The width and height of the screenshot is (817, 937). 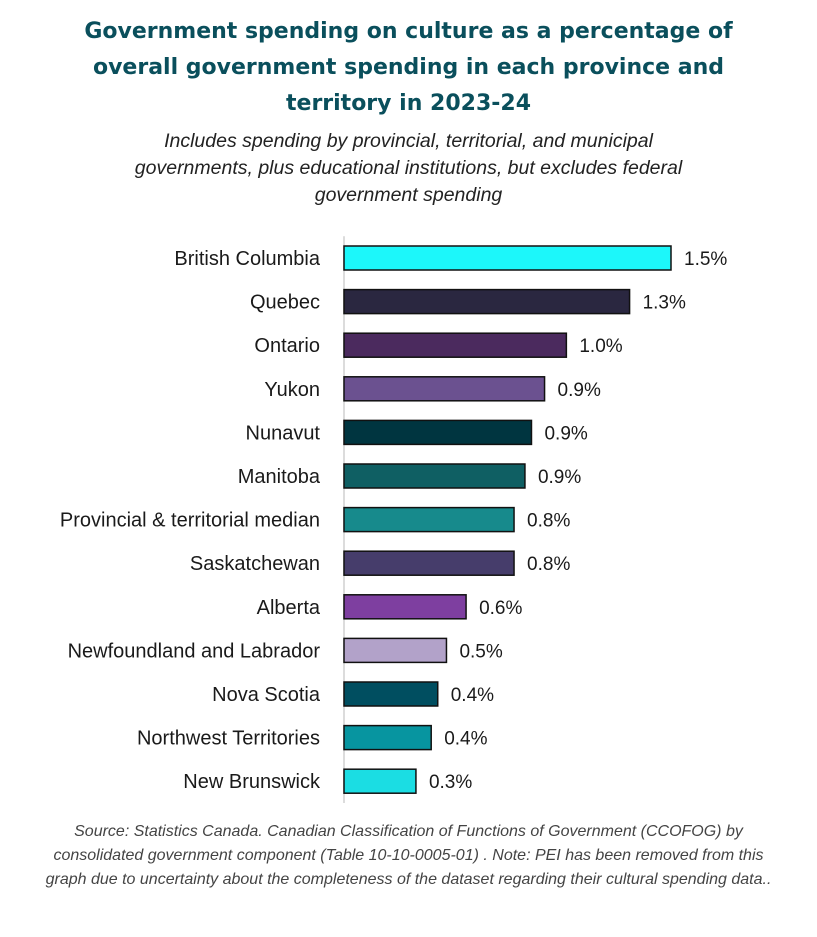 What do you see at coordinates (283, 433) in the screenshot?
I see `category-label: Nunavut` at bounding box center [283, 433].